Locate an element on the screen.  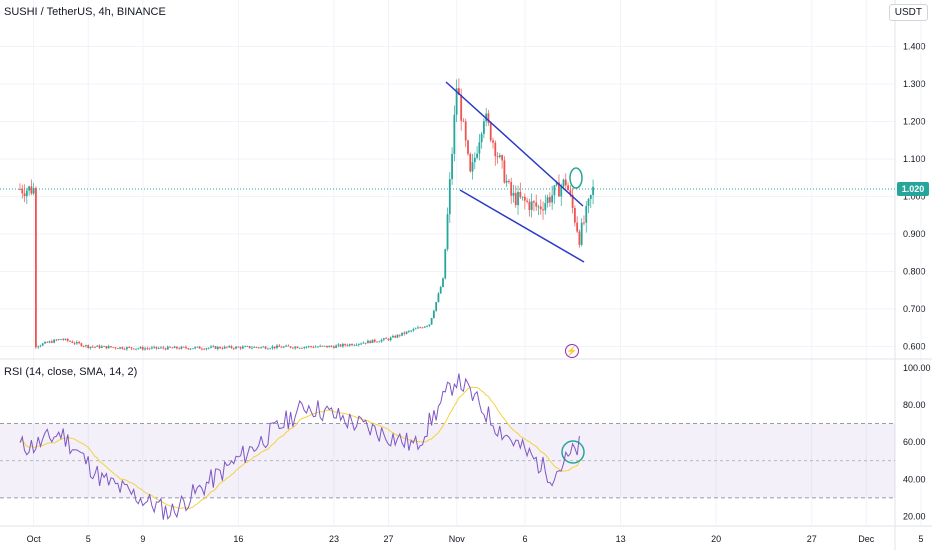
time-axis-label: 6 is located at coordinates (525, 539).